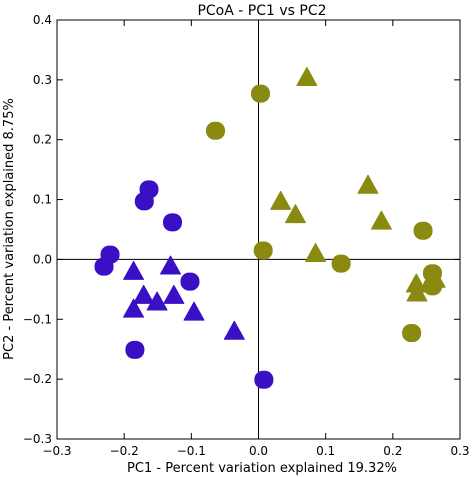 The width and height of the screenshot is (474, 477). Describe the element at coordinates (191, 451) in the screenshot. I see `x-tick-label: −0.1` at that location.